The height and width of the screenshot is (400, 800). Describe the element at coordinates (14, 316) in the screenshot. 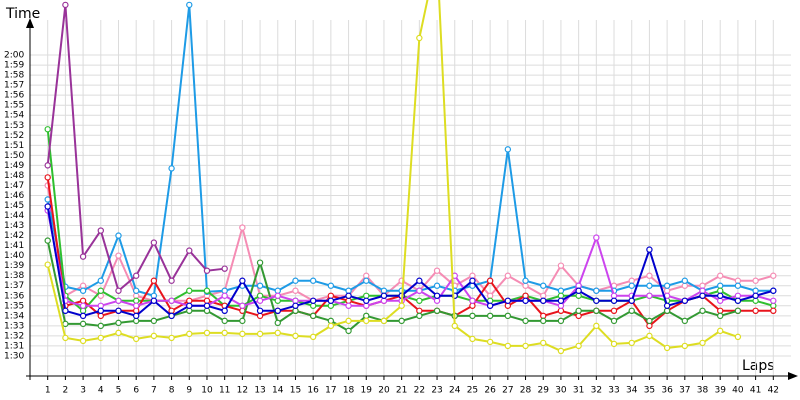

I see `y-tick-label: 1:34` at that location.